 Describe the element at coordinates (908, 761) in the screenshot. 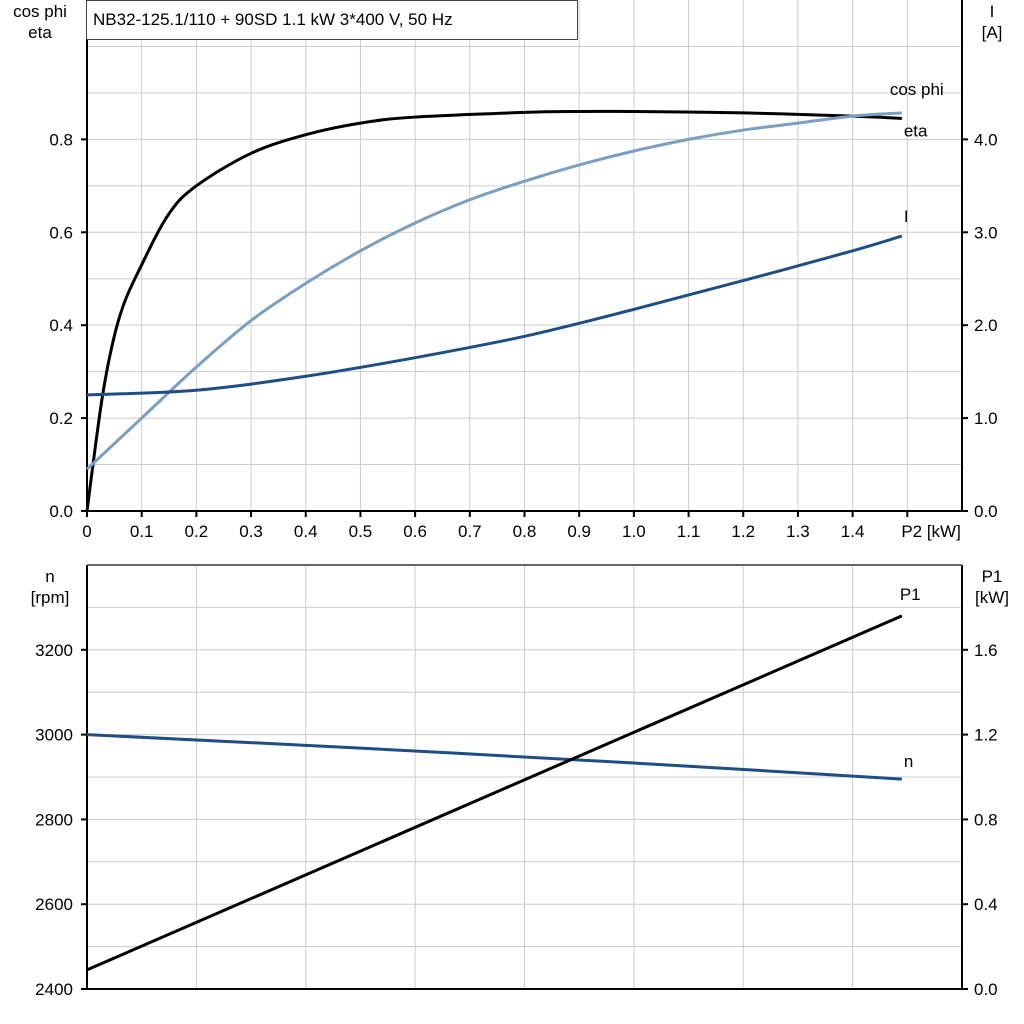

I see `series-label-n: n` at that location.